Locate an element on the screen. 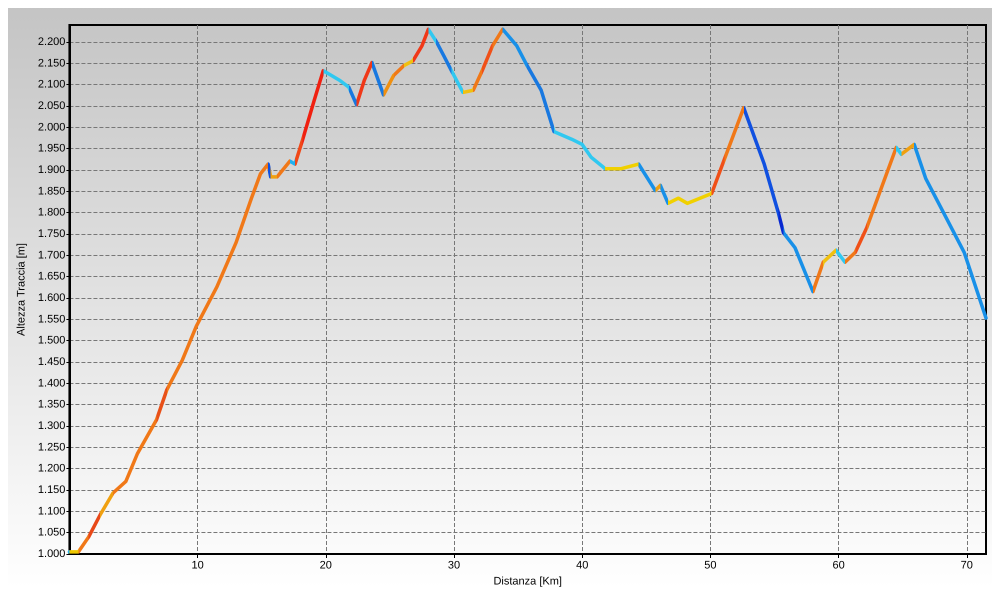 The height and width of the screenshot is (600, 1000). y-tick-label: 1.000 is located at coordinates (52, 554).